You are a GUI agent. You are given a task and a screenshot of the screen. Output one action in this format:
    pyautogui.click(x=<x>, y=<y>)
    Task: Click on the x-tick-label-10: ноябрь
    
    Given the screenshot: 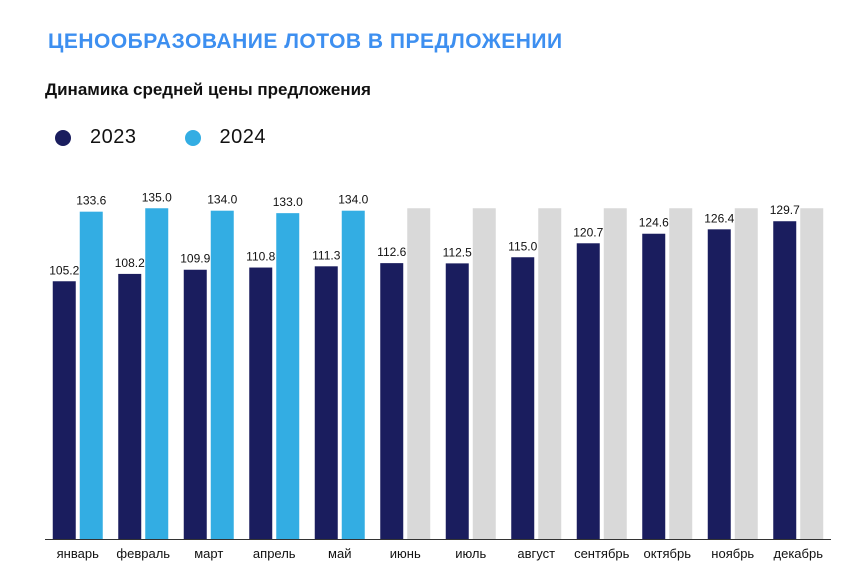 What is the action you would take?
    pyautogui.click(x=732, y=553)
    